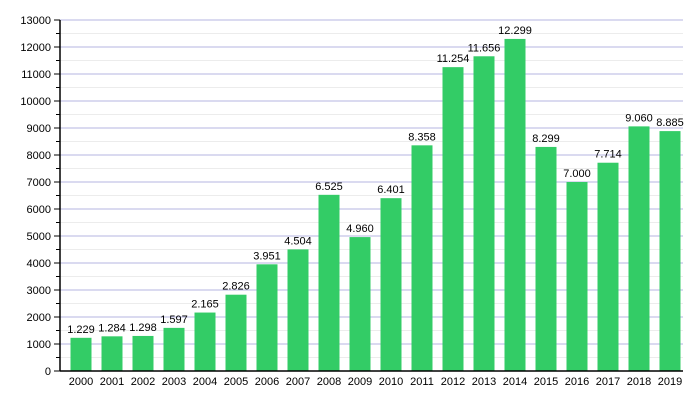 The width and height of the screenshot is (700, 400). I want to click on data-label: 6.401, so click(391, 190).